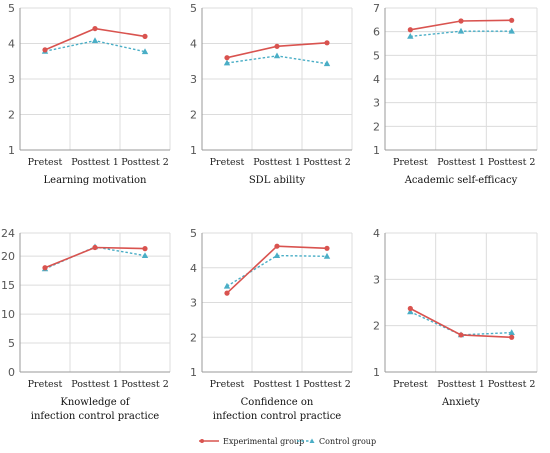 This screenshot has height=453, width=550. Describe the element at coordinates (8, 256) in the screenshot. I see `y-tick-label: 20` at that location.